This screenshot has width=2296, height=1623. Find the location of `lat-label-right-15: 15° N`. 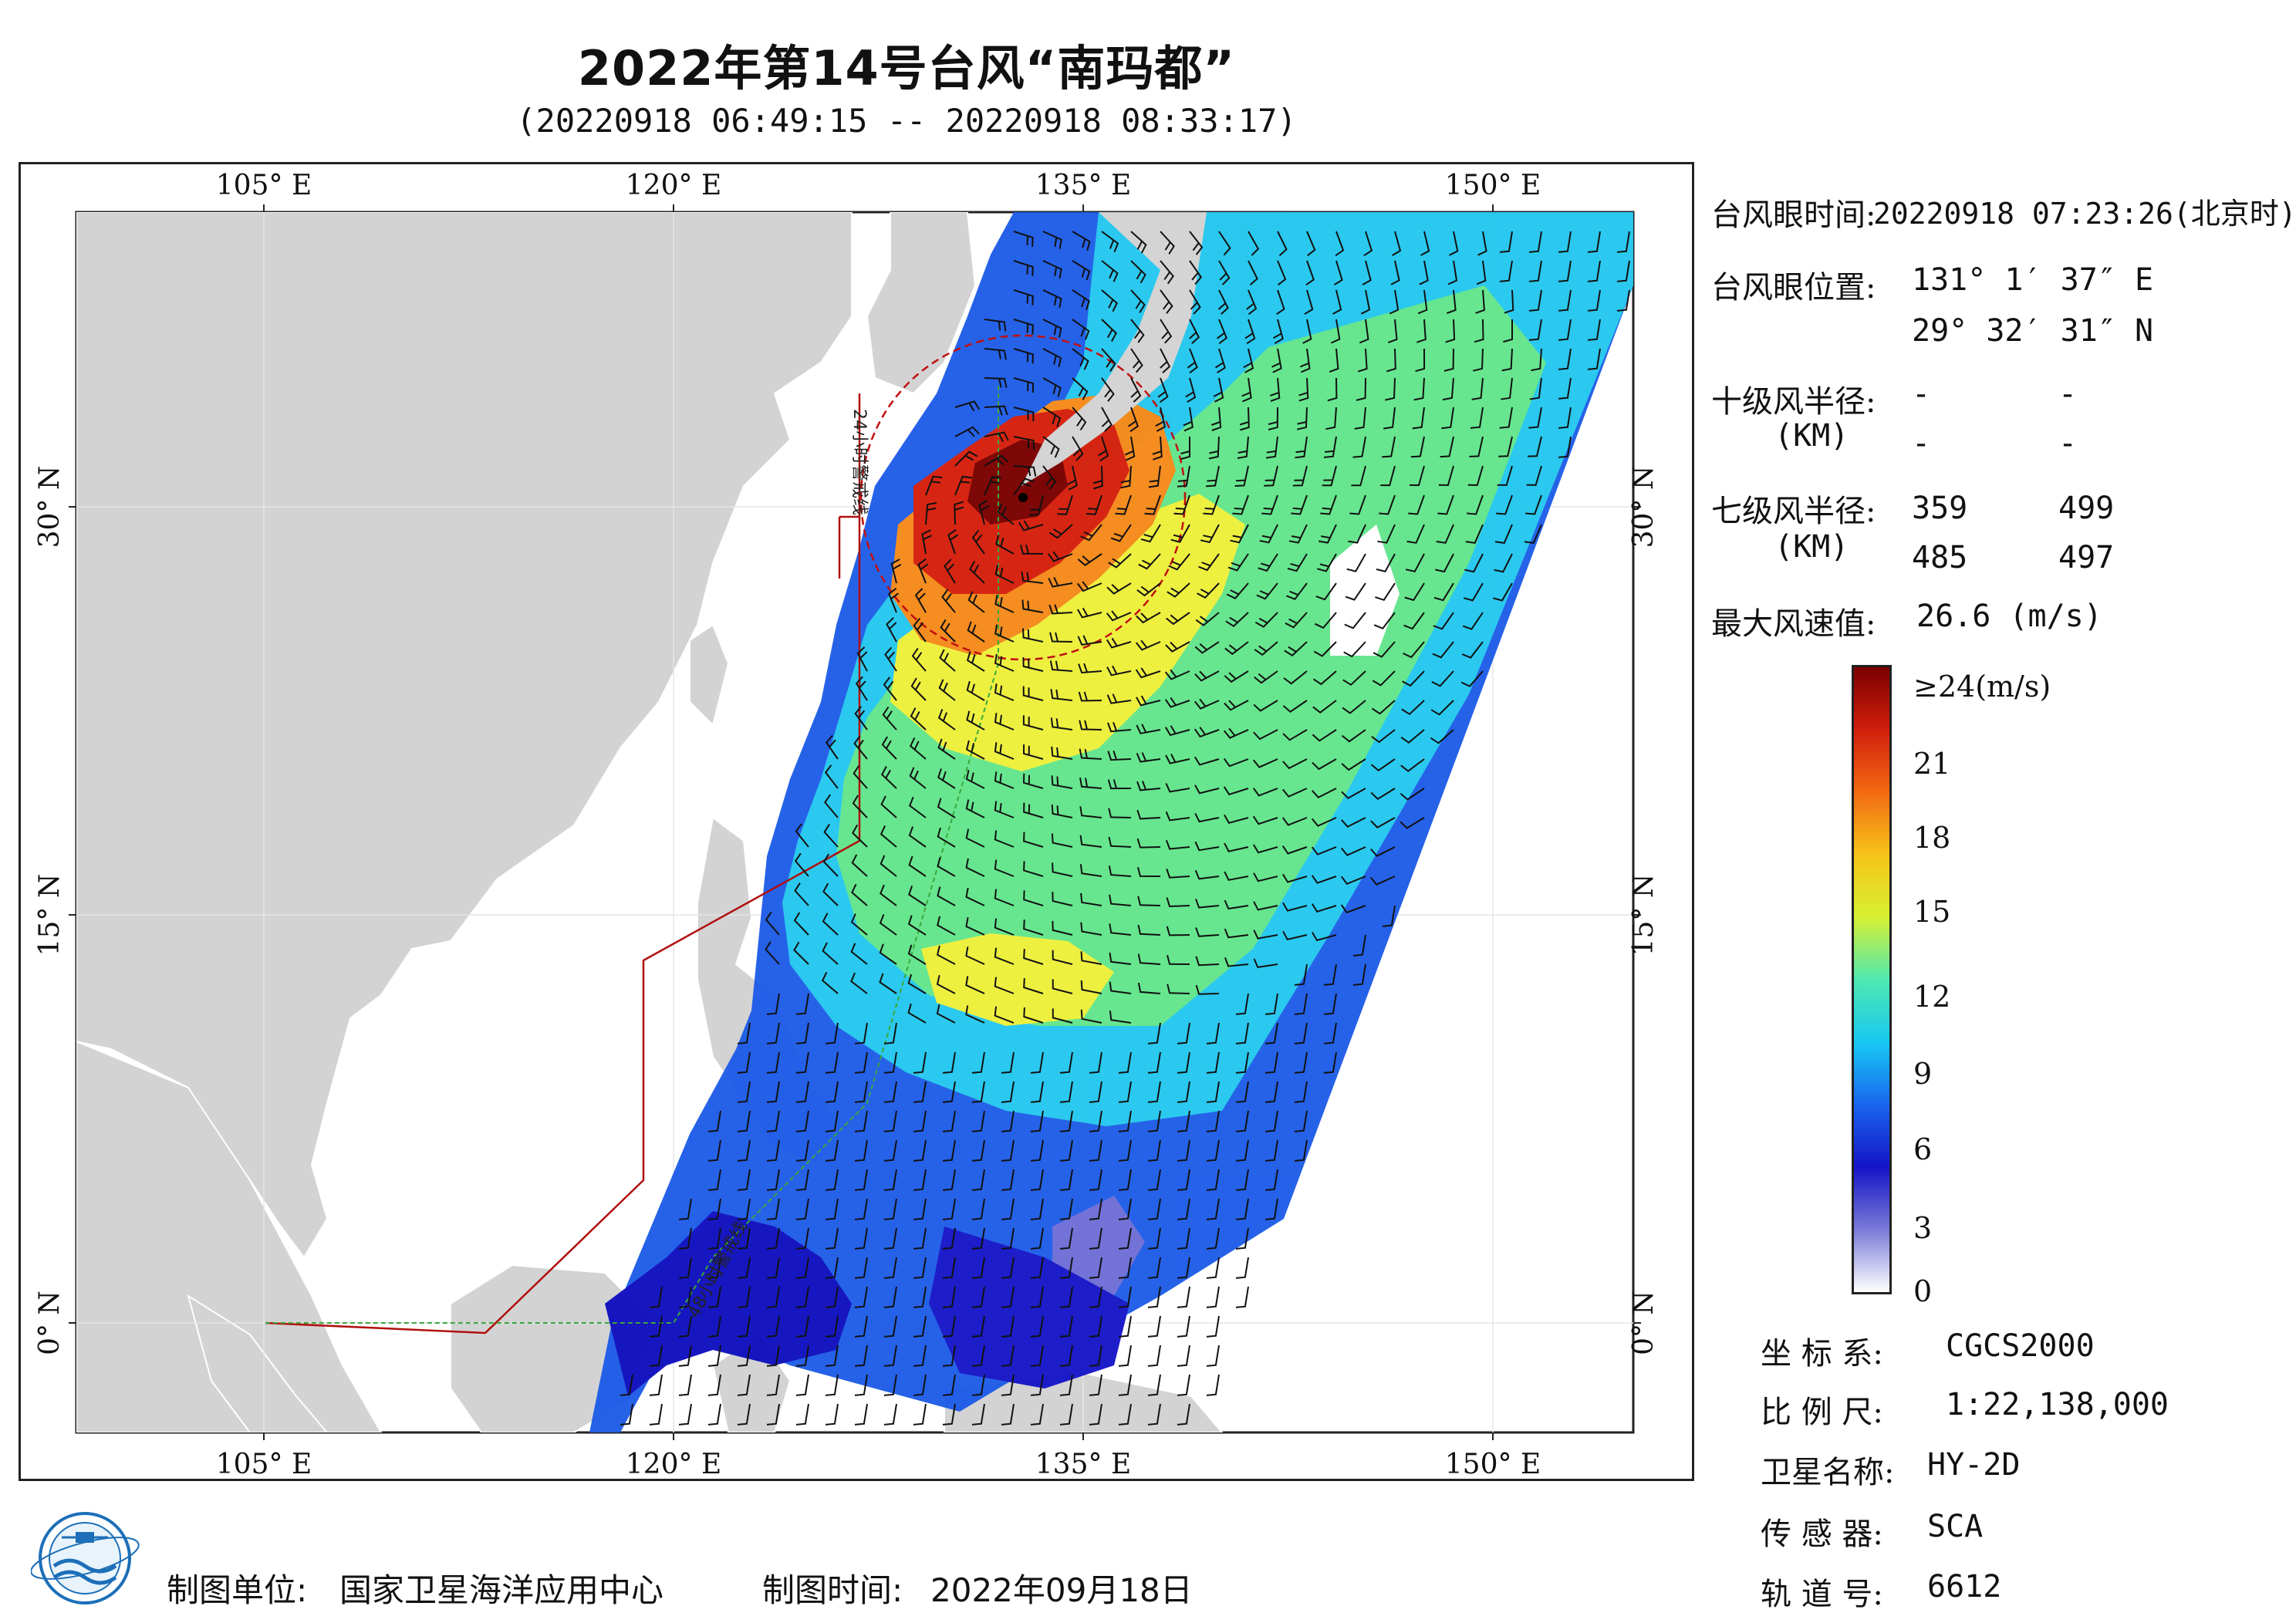

lat-label-right-15: 15° N is located at coordinates (1644, 915).